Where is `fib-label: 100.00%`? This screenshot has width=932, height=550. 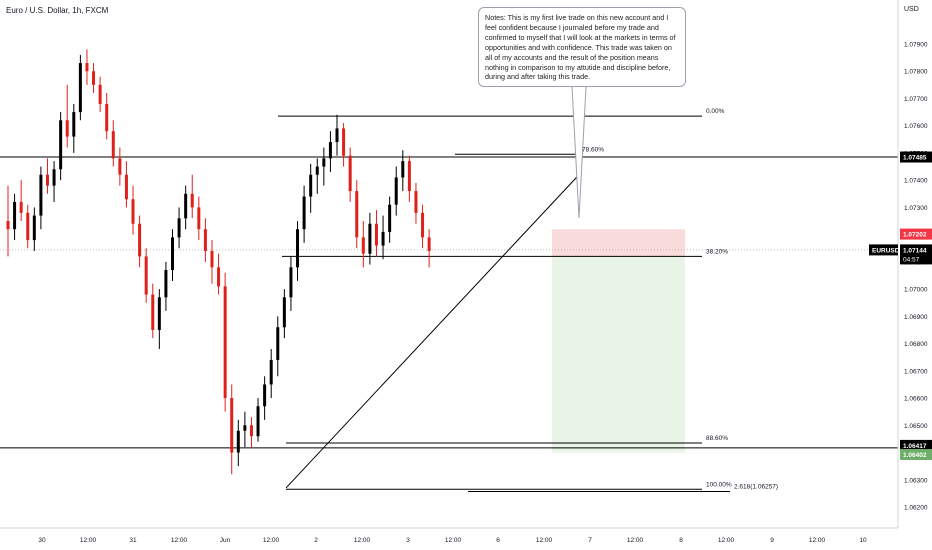 fib-label: 100.00% is located at coordinates (719, 484).